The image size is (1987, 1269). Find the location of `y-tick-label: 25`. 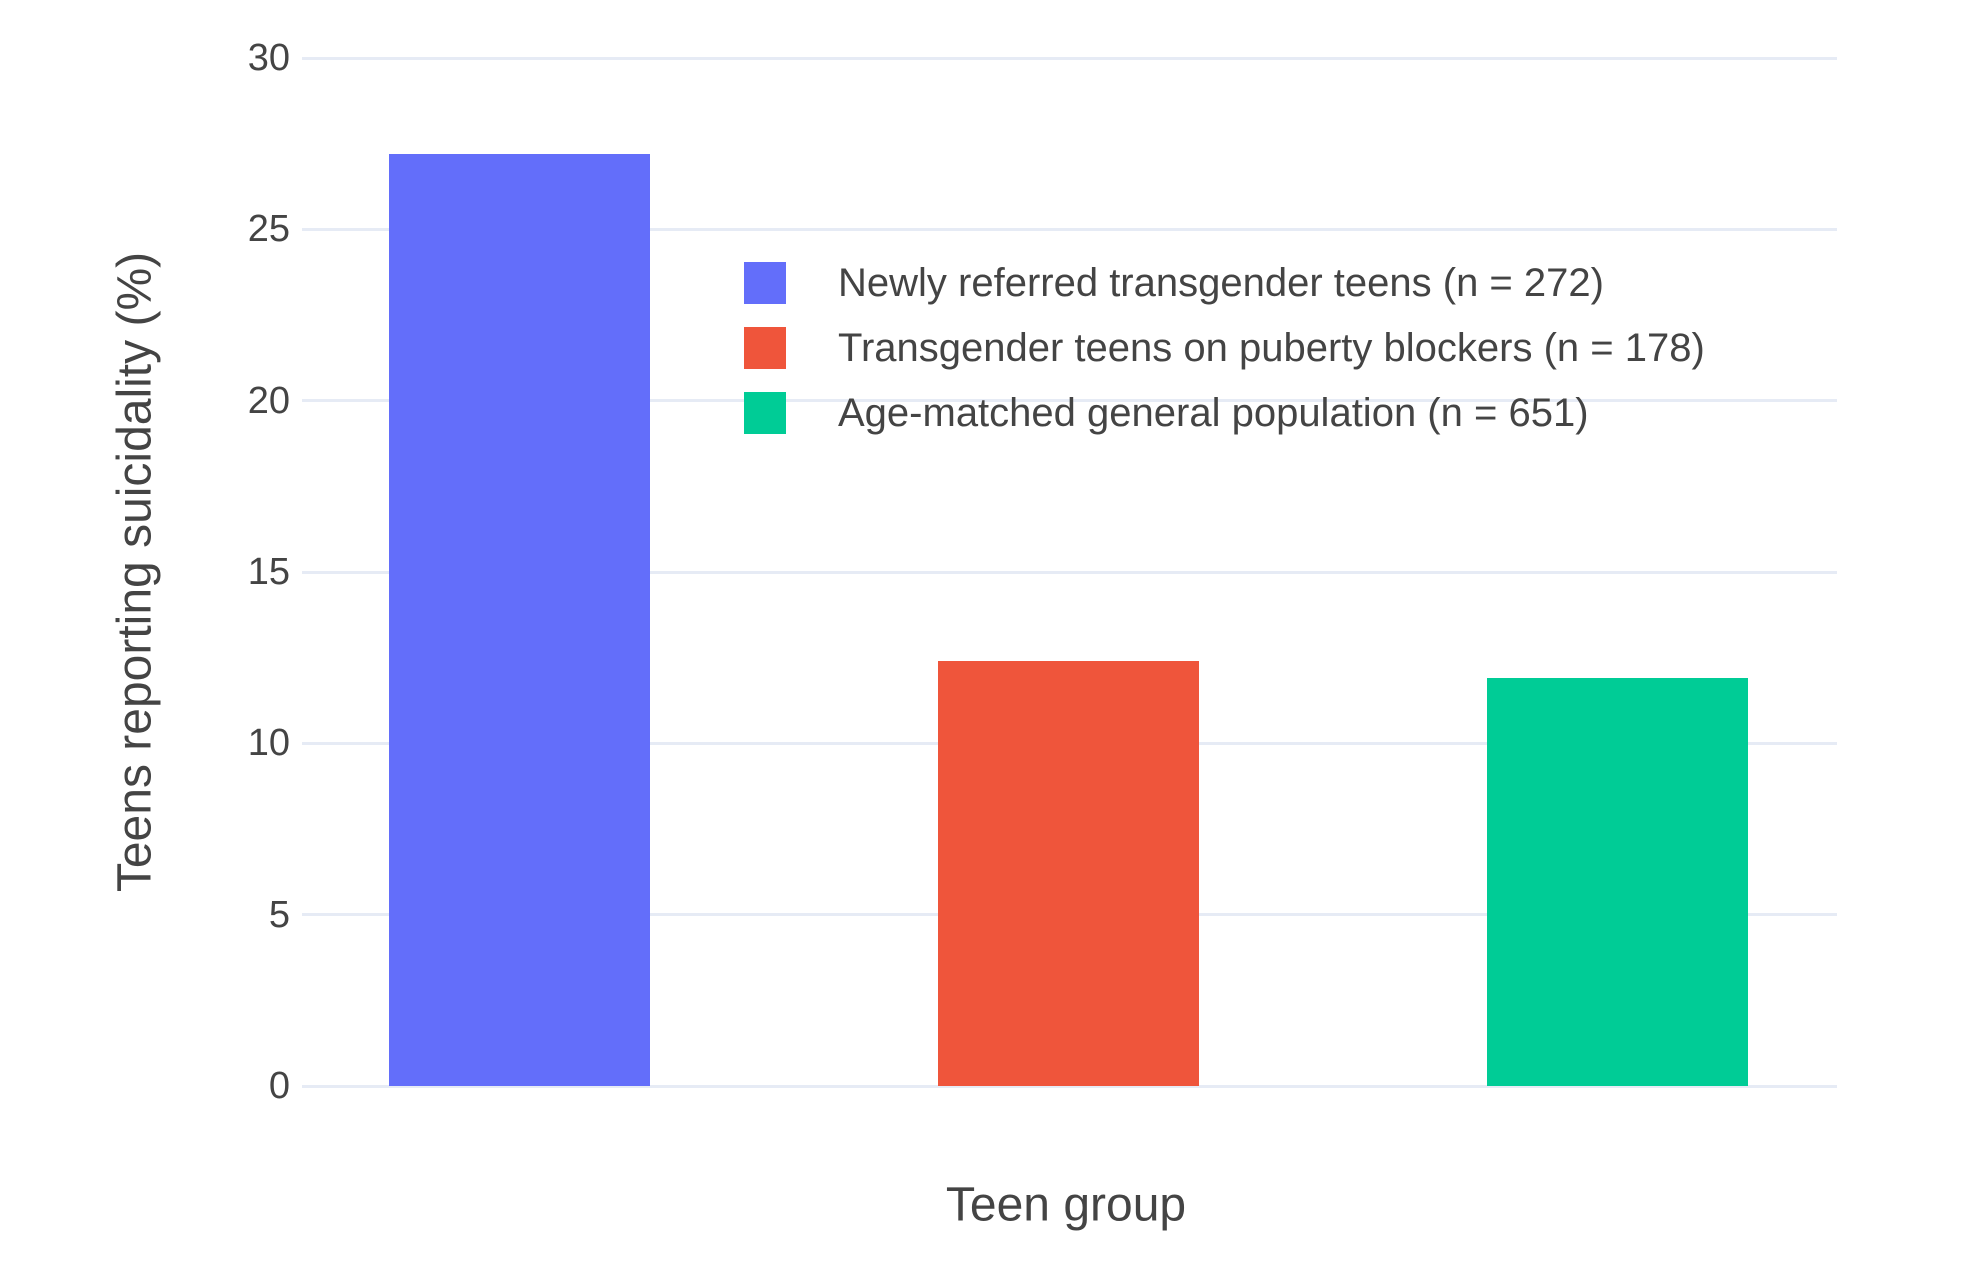

y-tick-label: 25 is located at coordinates (268, 229).